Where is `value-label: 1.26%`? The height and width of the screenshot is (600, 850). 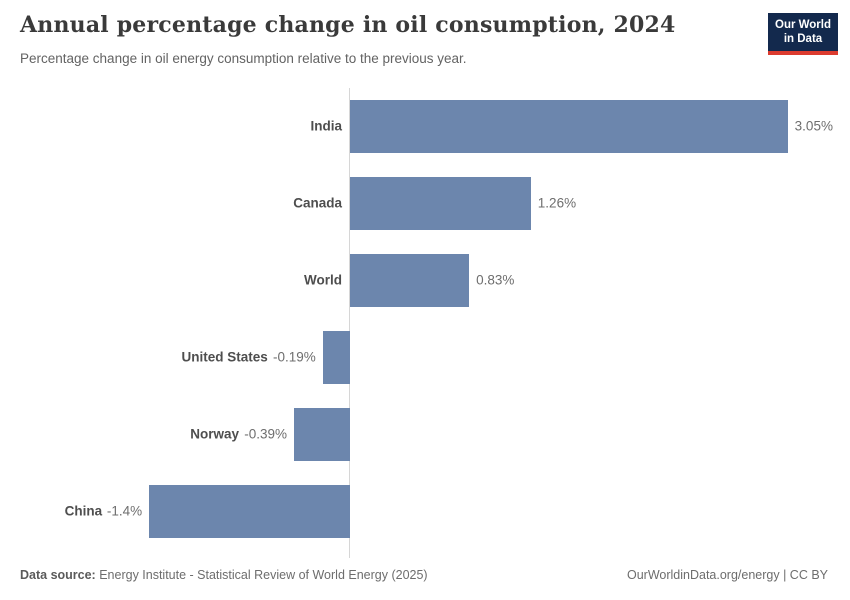
value-label: 1.26% is located at coordinates (557, 203).